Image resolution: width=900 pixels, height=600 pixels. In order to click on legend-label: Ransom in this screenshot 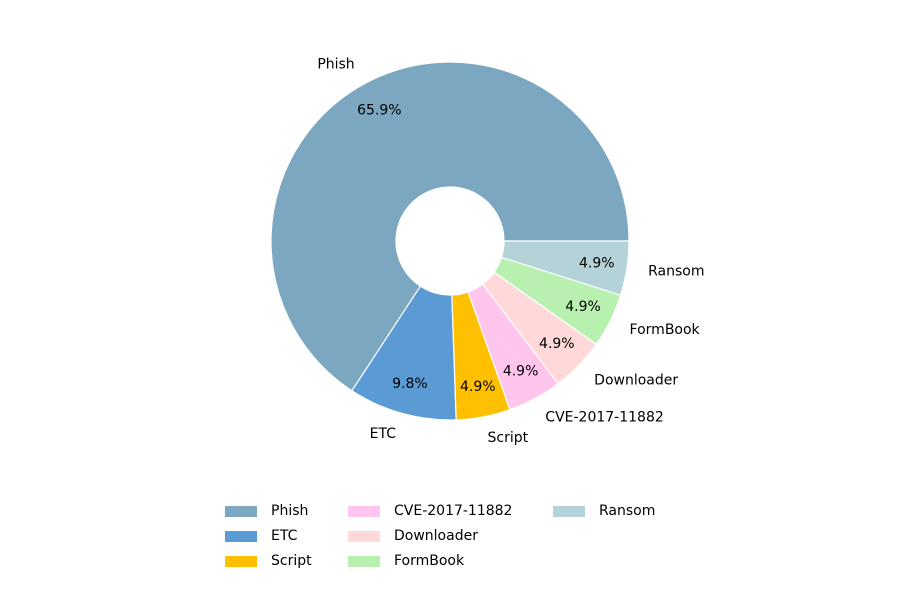, I will do `click(627, 511)`.